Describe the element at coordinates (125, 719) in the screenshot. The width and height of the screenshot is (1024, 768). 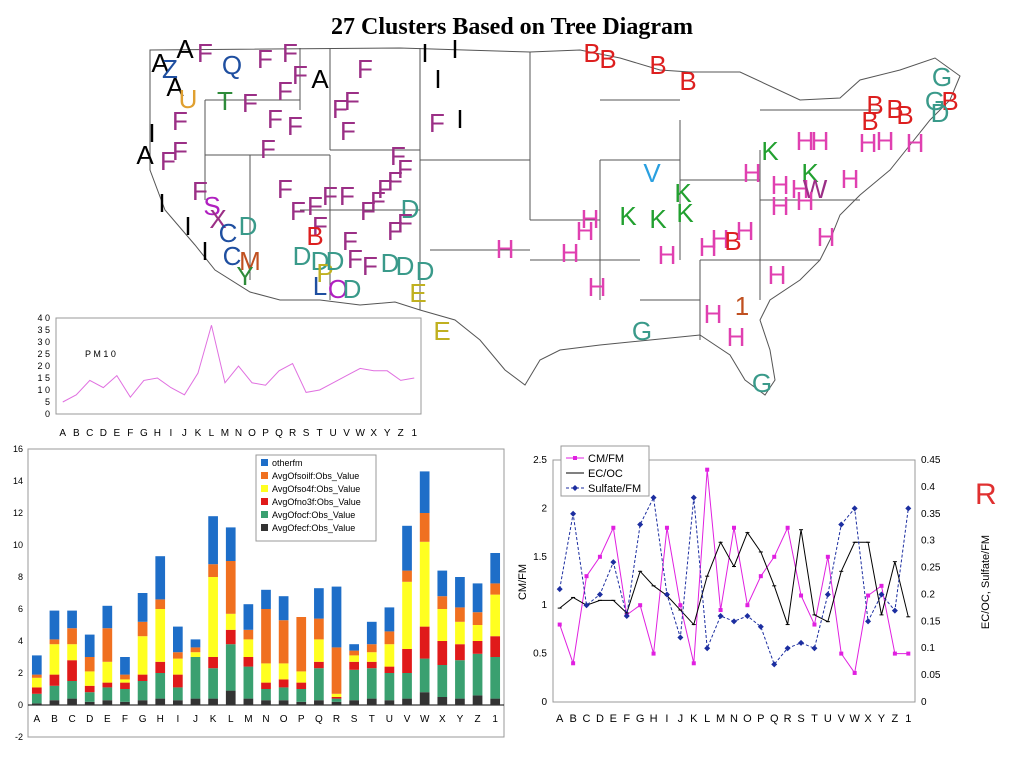
I see `bar-x-tick-label: F` at that location.